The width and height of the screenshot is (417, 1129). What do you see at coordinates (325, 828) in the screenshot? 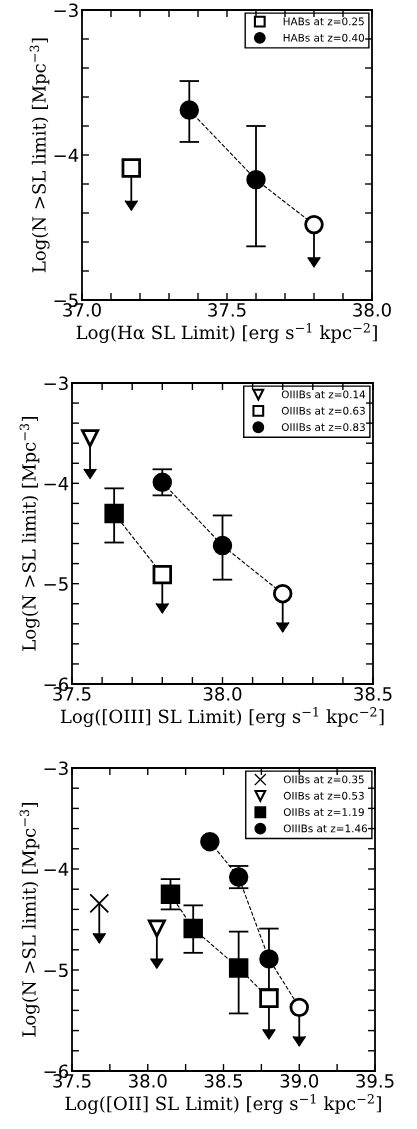
I see `legend-label: OIIIBs at z=1.46` at bounding box center [325, 828].